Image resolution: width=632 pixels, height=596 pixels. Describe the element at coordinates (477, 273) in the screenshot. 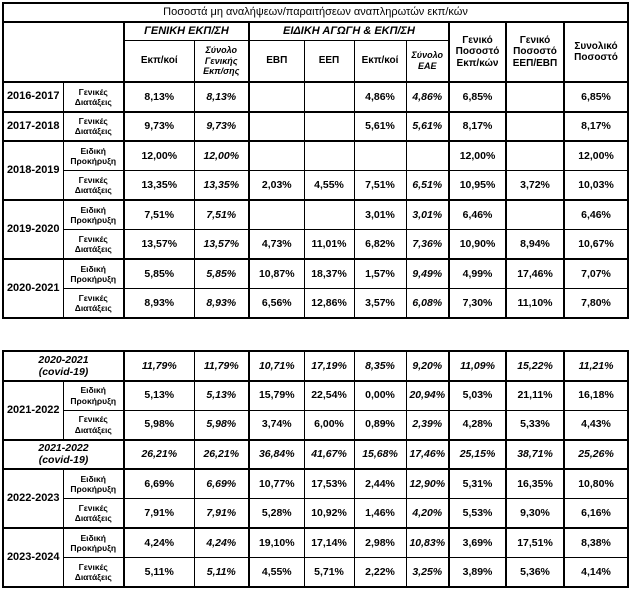

I see `value-cell: 4,99%` at that location.